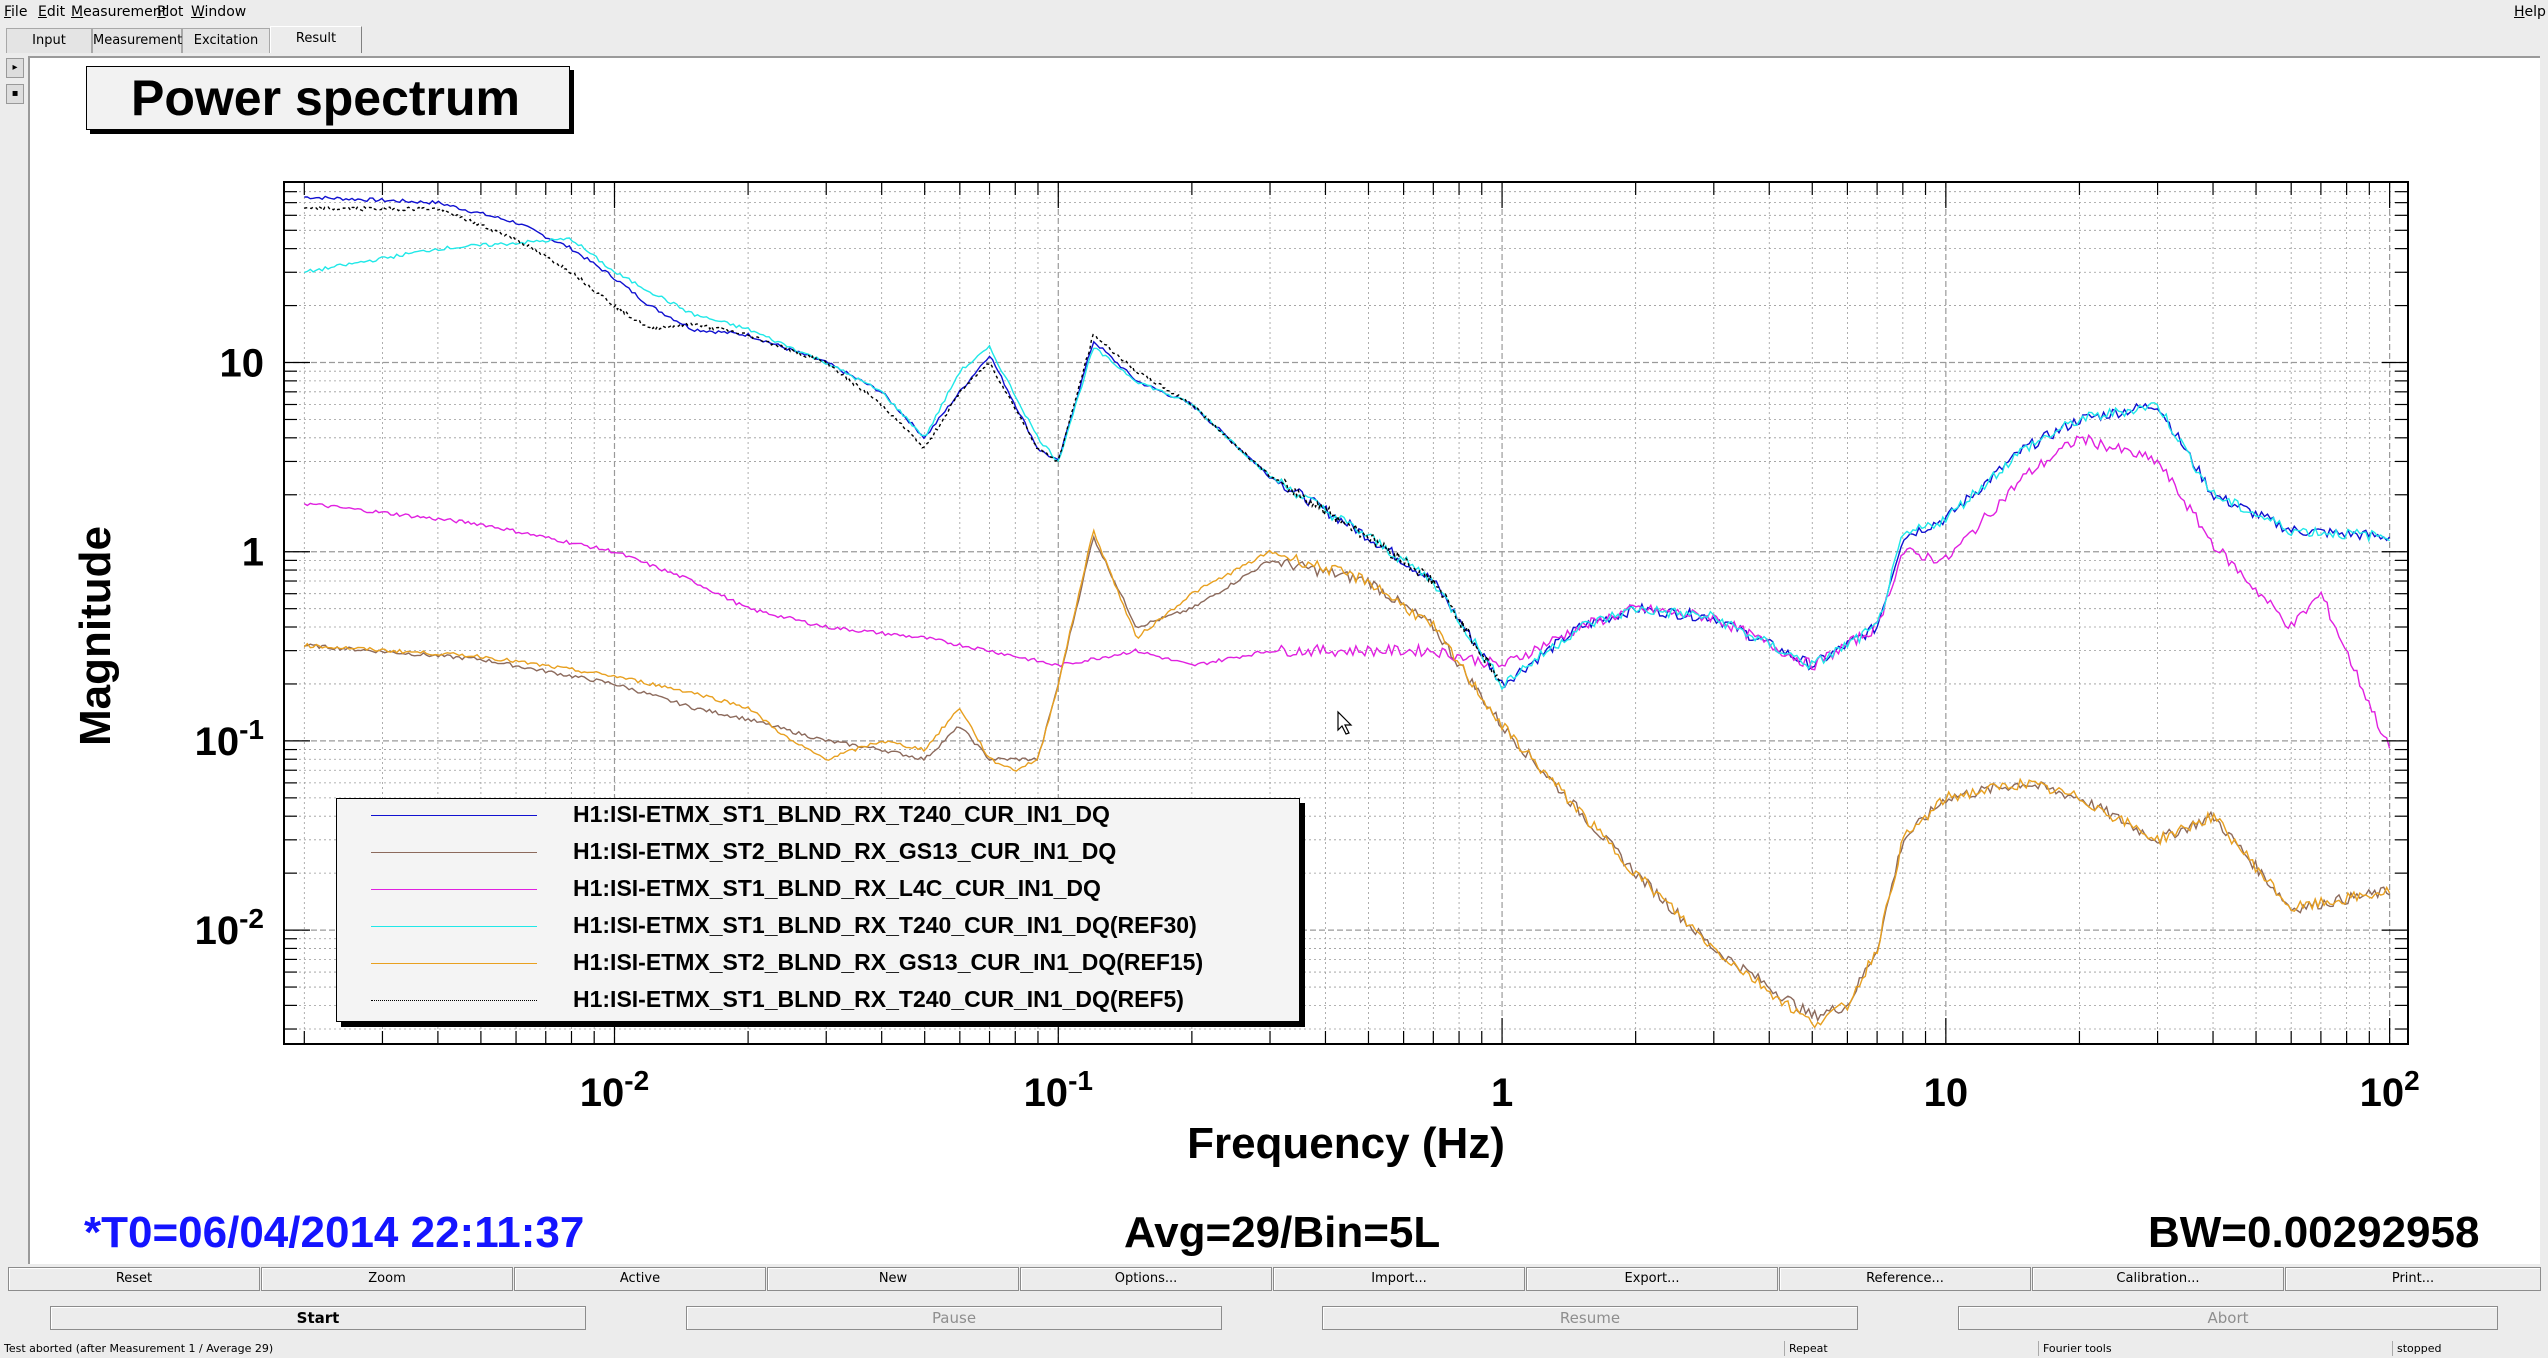 This screenshot has width=2548, height=1358. I want to click on status-state: stopped, so click(2417, 1348).